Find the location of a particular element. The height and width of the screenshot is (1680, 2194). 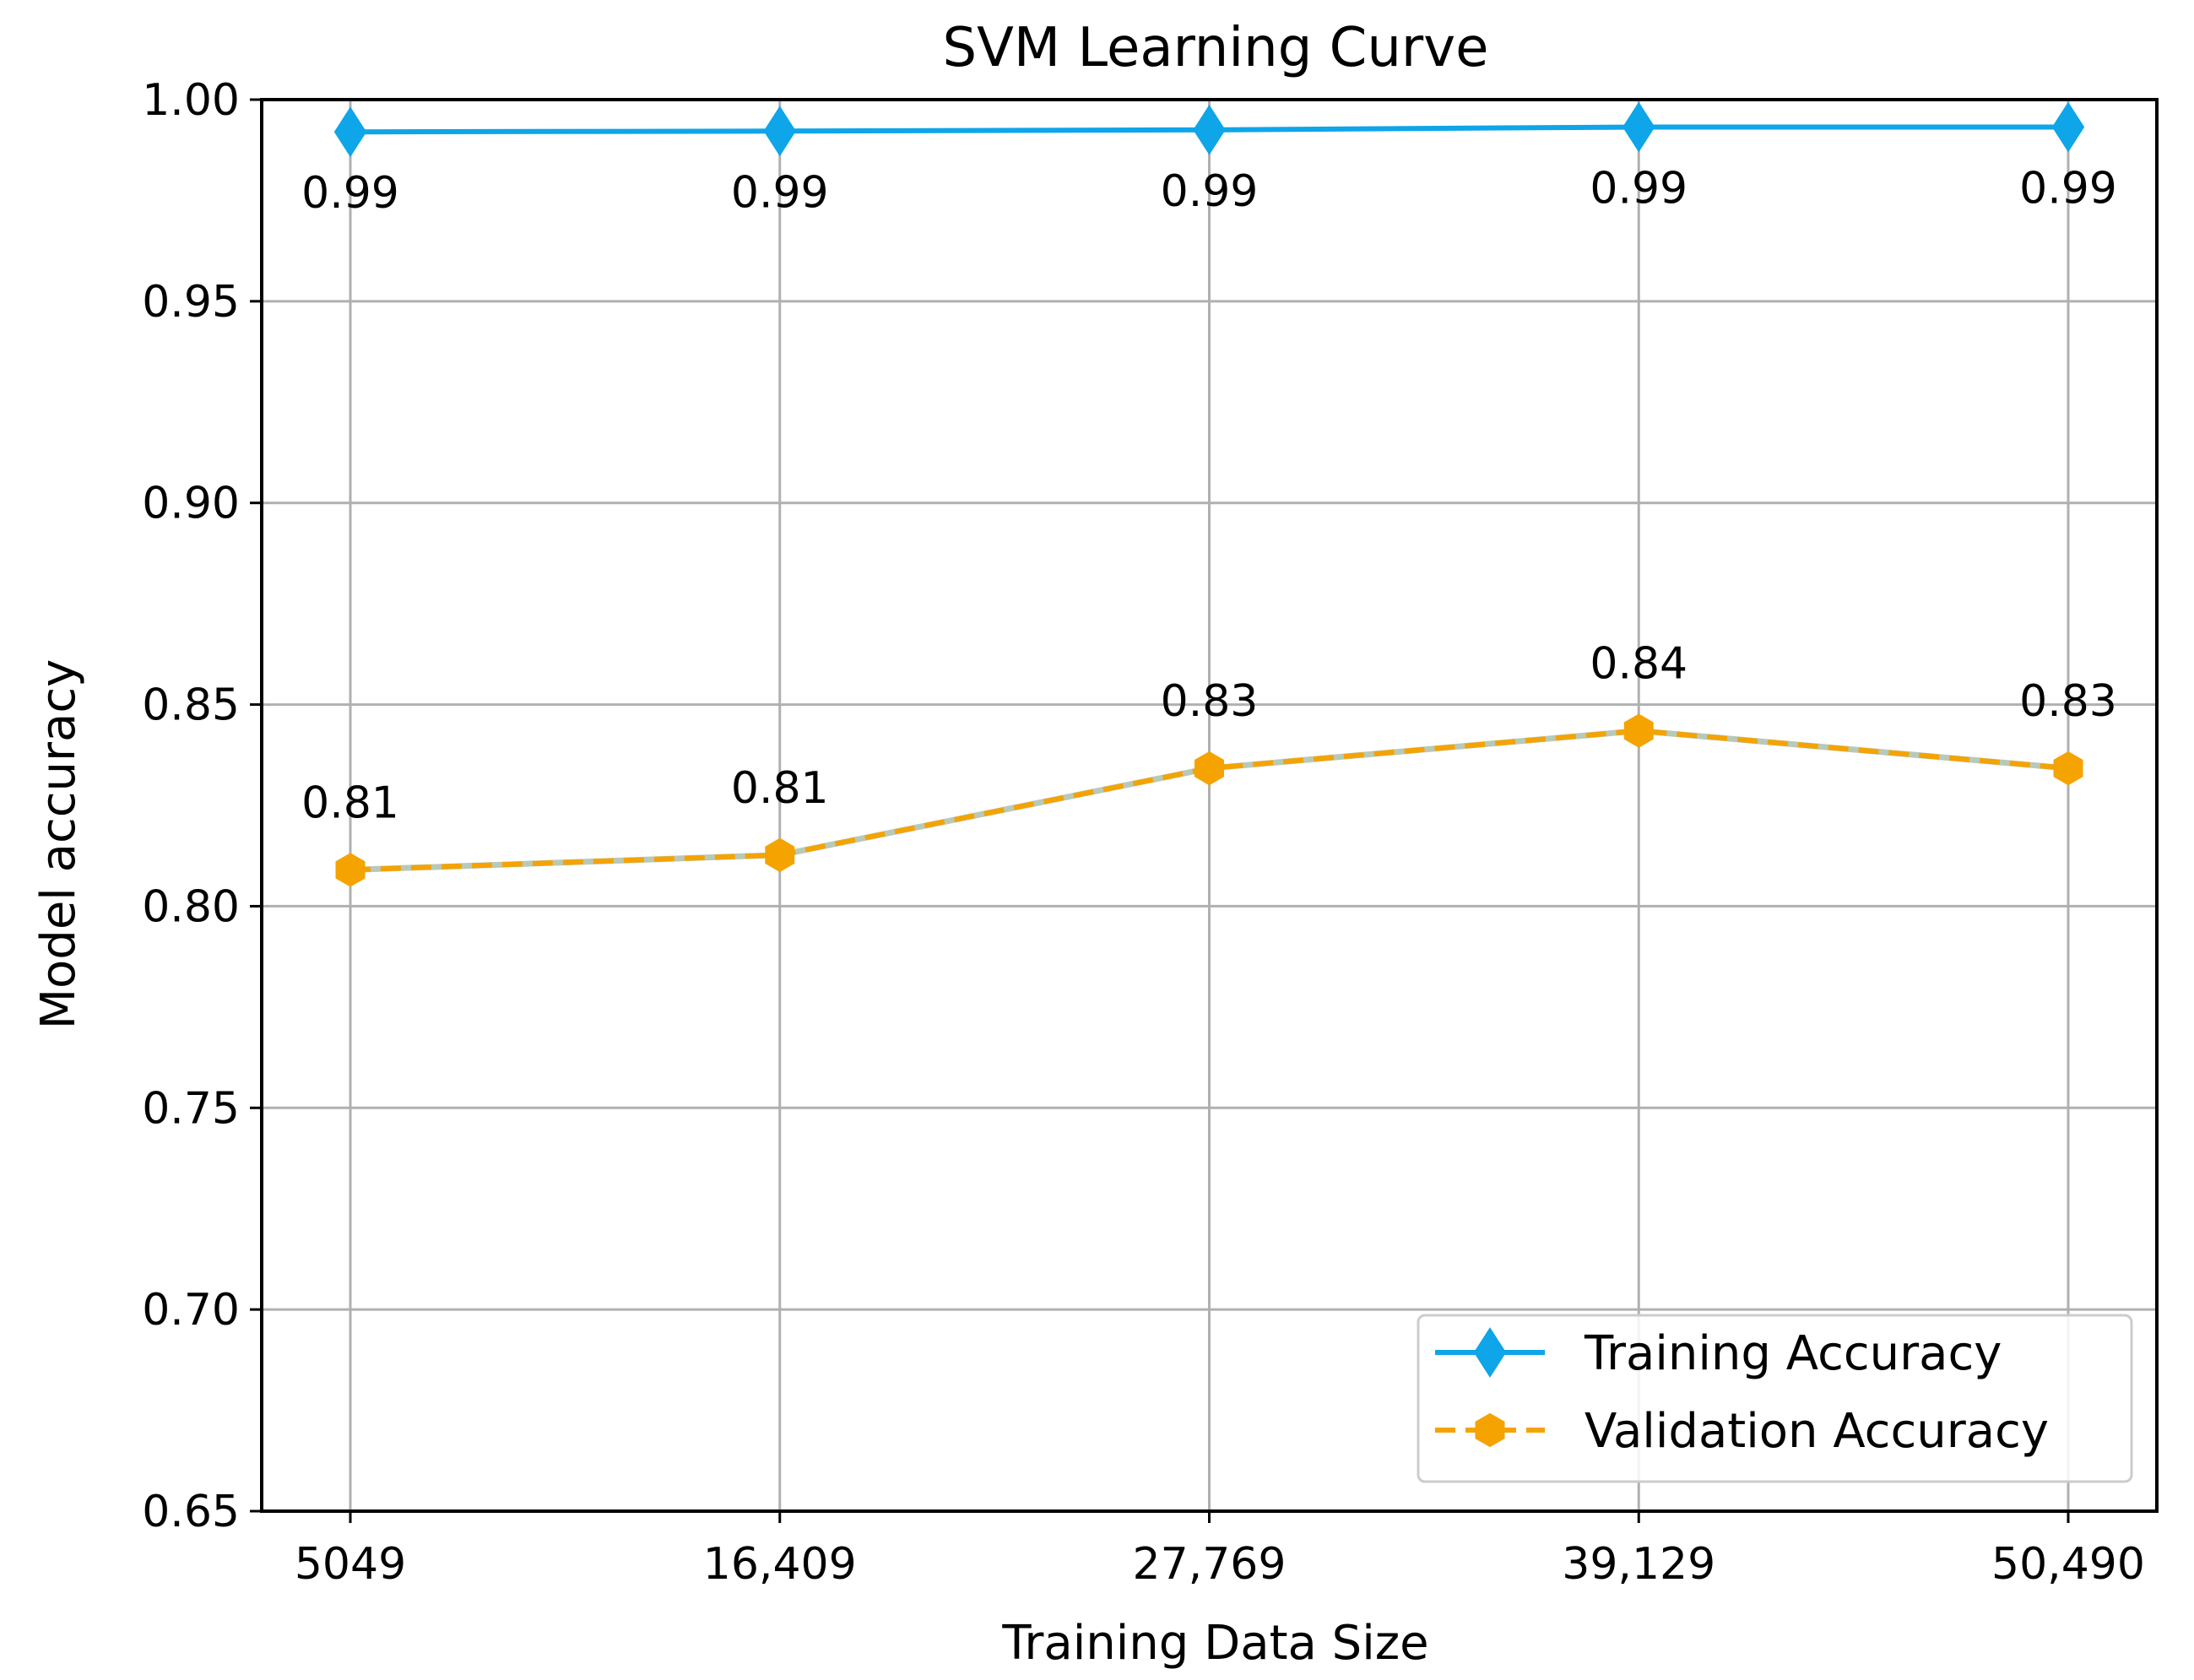

legend-label-validation-accuracy: Validation Accuracy is located at coordinates (1817, 1431).